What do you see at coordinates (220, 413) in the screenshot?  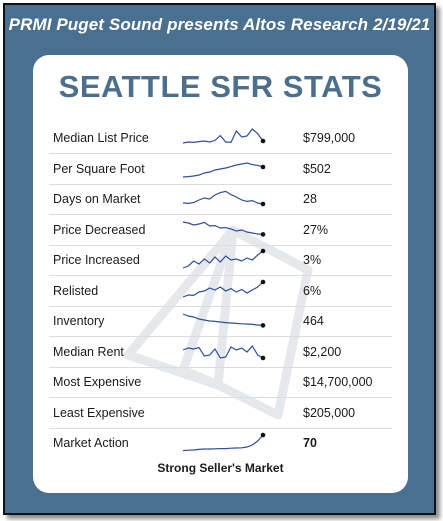 I see `stat-row: Least Expensive $205,000` at bounding box center [220, 413].